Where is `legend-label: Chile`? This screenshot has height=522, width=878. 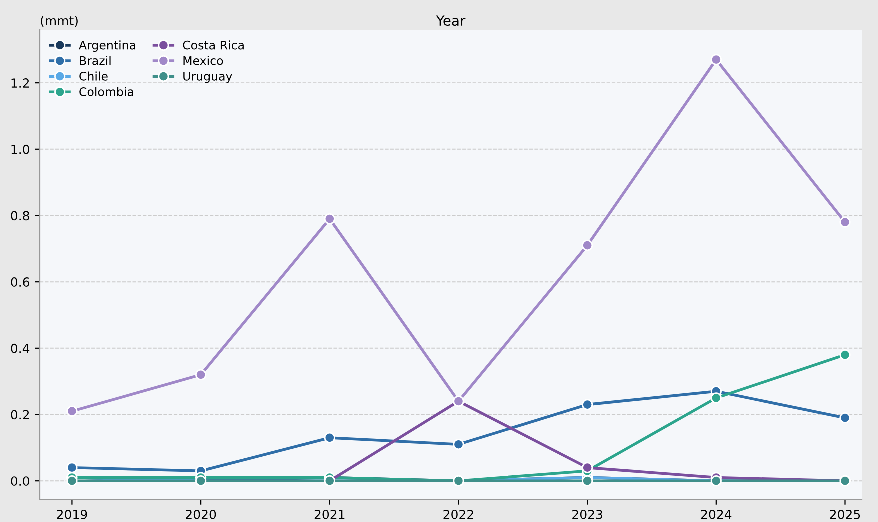
legend-label: Chile is located at coordinates (94, 76).